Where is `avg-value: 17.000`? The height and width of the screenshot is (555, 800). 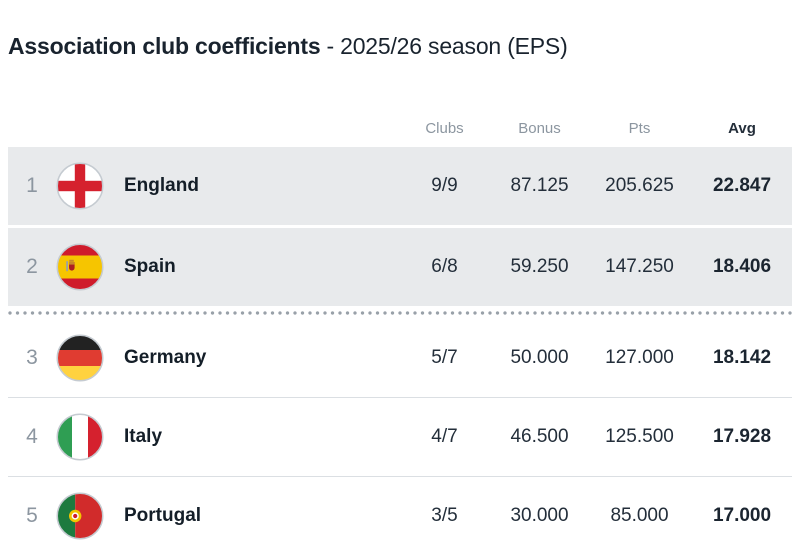 avg-value: 17.000 is located at coordinates (742, 515).